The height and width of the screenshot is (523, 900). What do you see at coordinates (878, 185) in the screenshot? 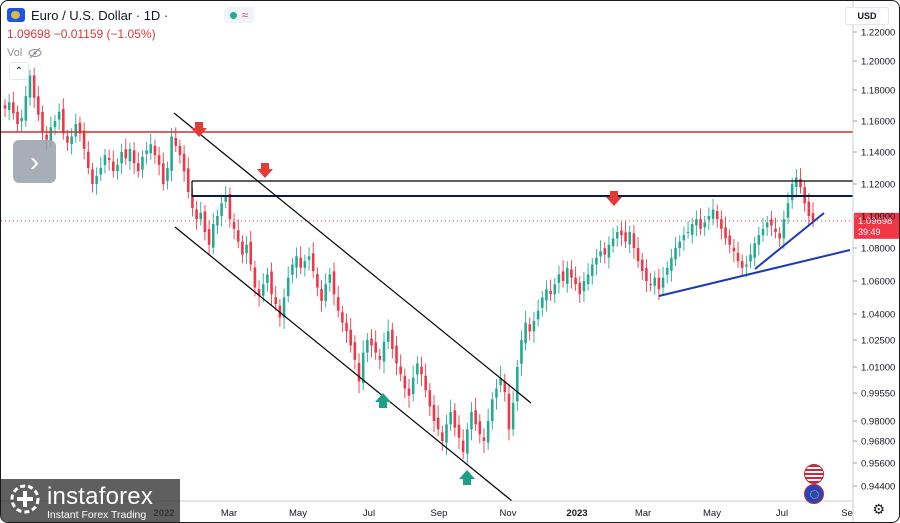
I see `y-tick-label: 1.12000` at bounding box center [878, 185].